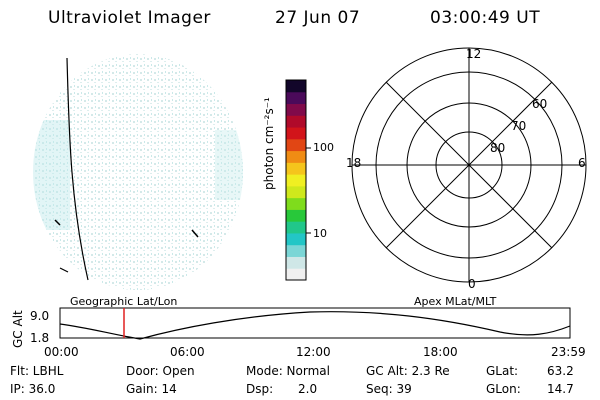 The height and width of the screenshot is (400, 600). I want to click on dsp-value: 2.0, so click(308, 389).